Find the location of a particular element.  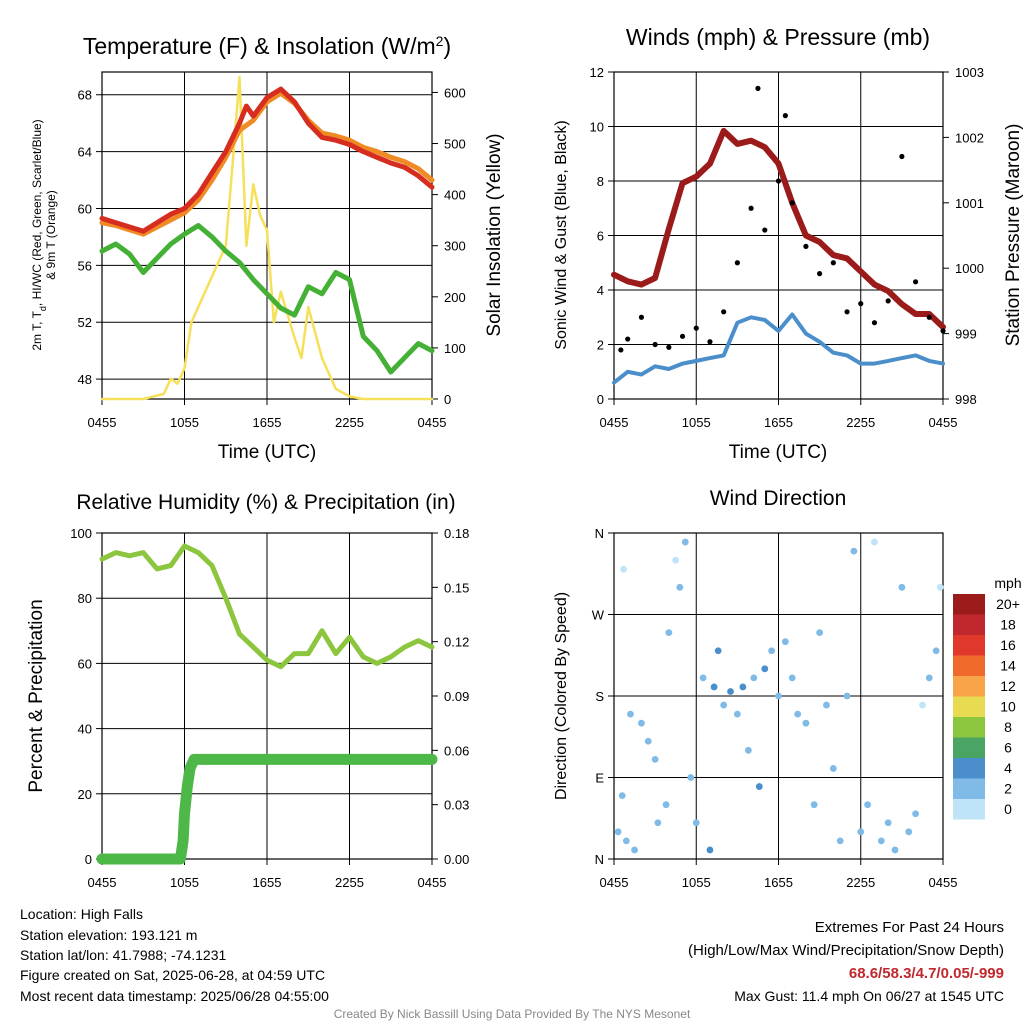

humidity-y2-tick-label: 0.15 is located at coordinates (456, 587).